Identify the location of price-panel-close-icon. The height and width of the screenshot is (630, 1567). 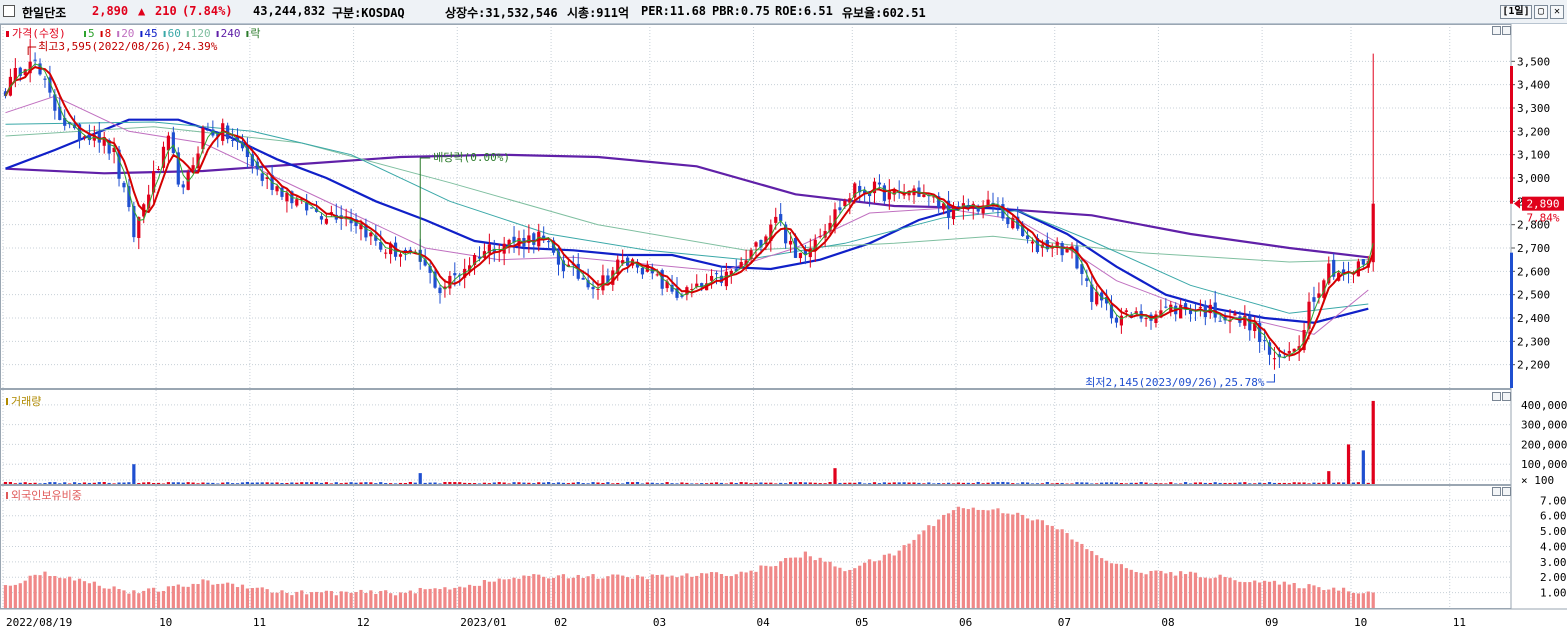
(1506, 30).